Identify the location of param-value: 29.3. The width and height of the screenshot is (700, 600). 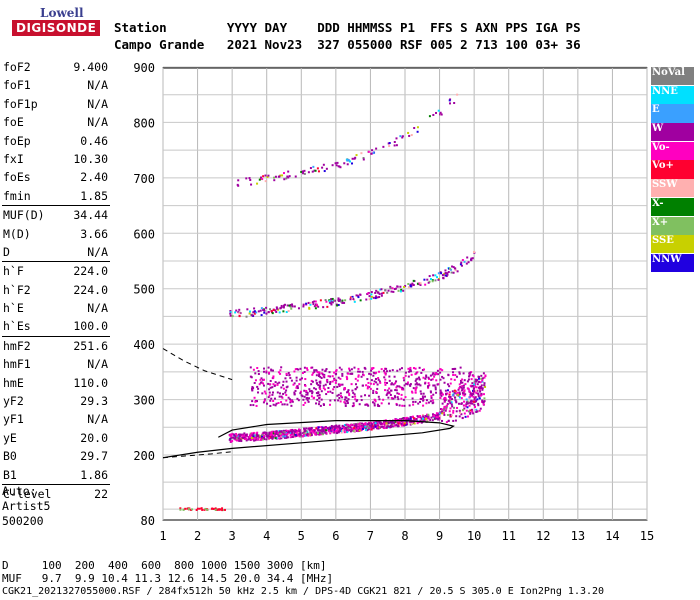
(94, 401).